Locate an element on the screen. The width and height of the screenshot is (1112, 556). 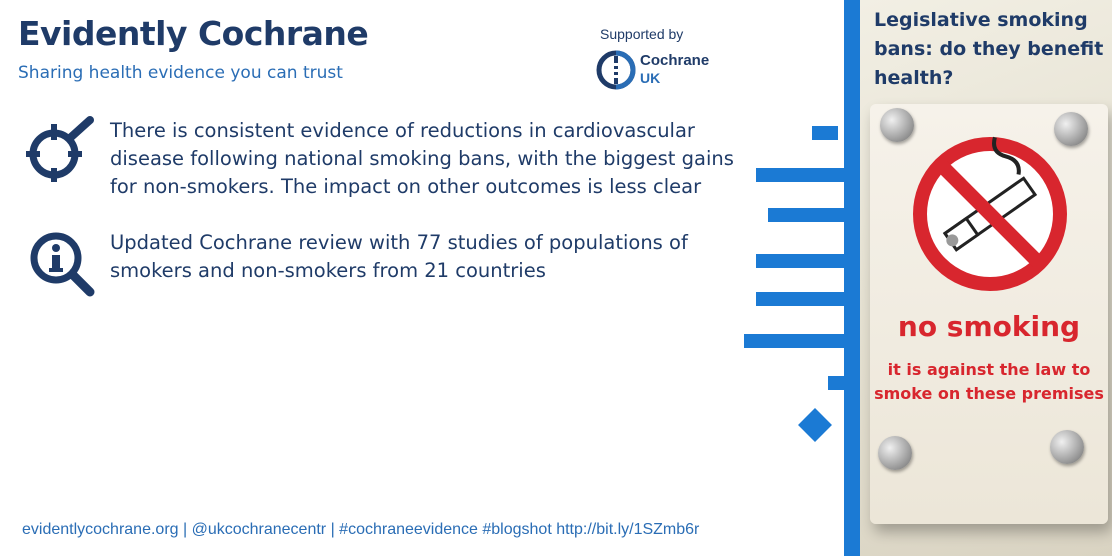
sponsor-name: Cochrane is located at coordinates (675, 60).